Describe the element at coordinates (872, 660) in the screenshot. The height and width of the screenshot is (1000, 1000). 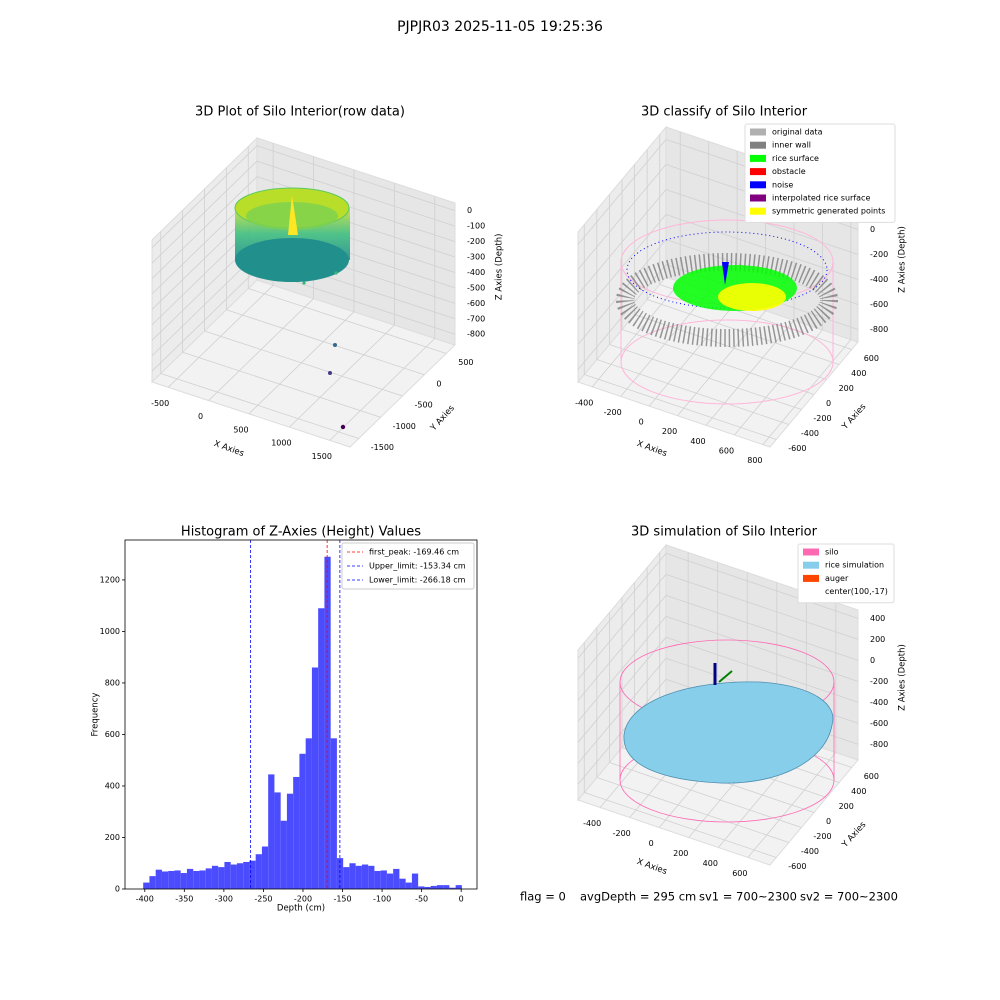
I see `z-tick-label: 0` at that location.